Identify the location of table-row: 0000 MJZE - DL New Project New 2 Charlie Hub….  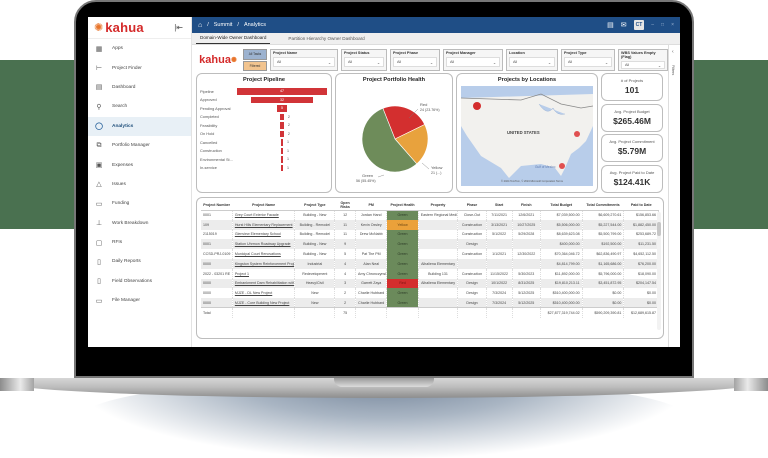
(430, 293).